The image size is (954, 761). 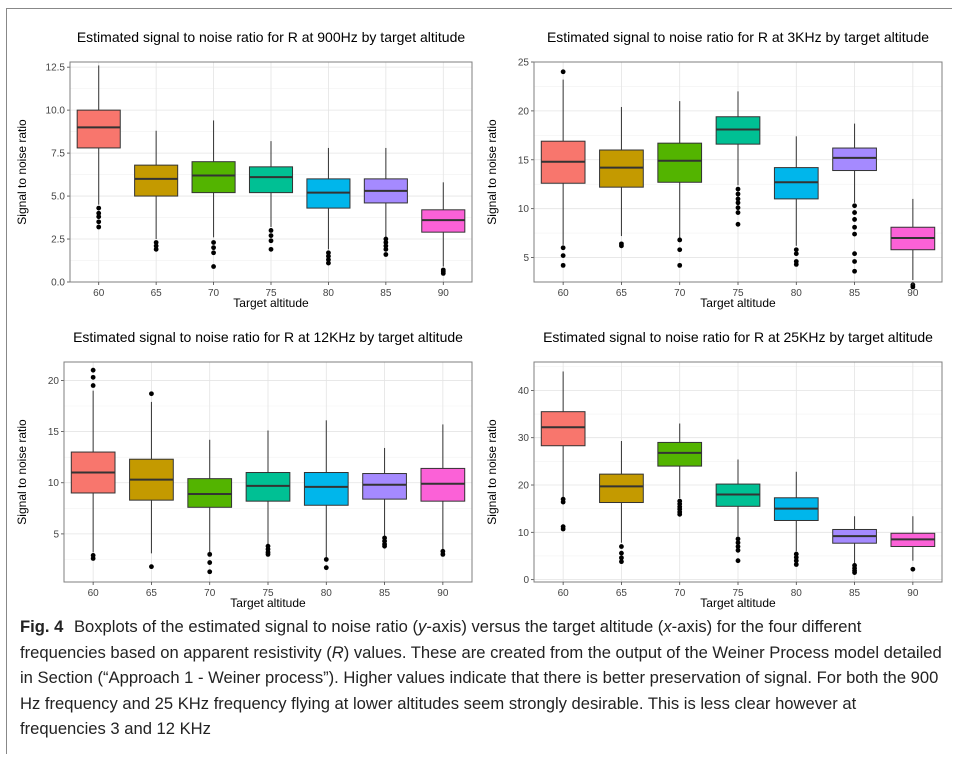 What do you see at coordinates (524, 63) in the screenshot?
I see `y-tick-label: 25` at bounding box center [524, 63].